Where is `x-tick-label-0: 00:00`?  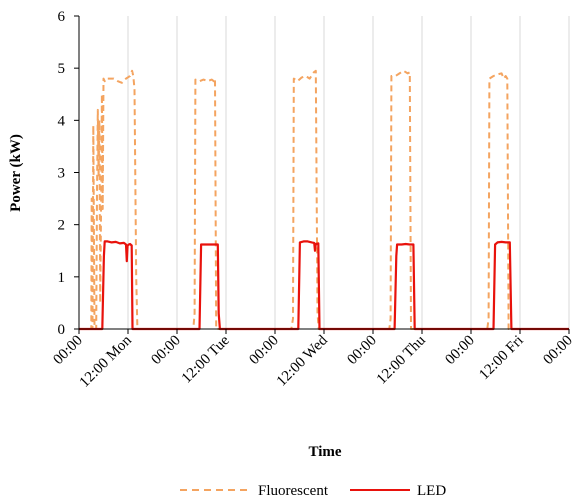 x-tick-label-0: 00:00 is located at coordinates (67, 350).